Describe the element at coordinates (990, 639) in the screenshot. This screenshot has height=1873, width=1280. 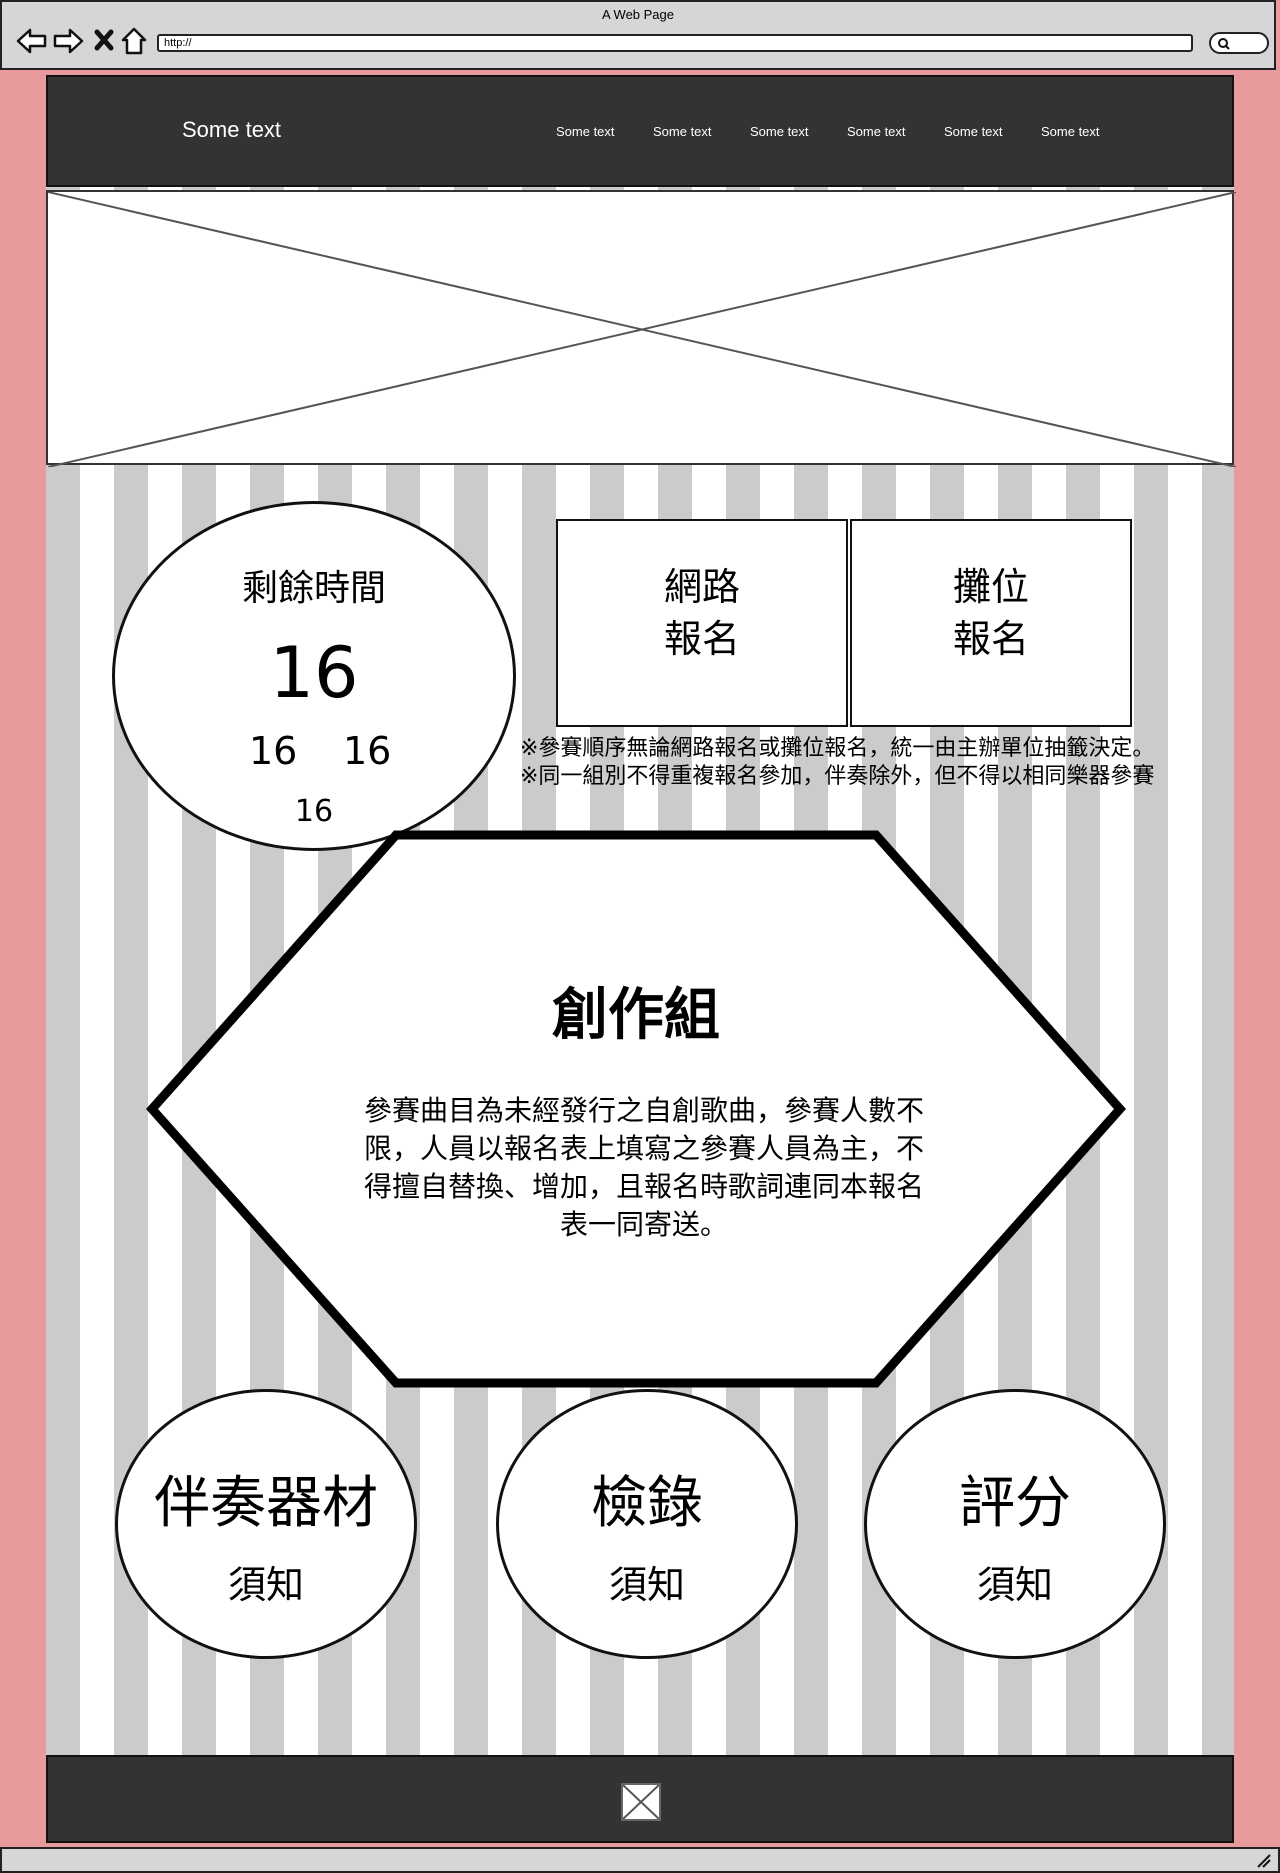
I see `booth-registration-label-2: 報名` at that location.